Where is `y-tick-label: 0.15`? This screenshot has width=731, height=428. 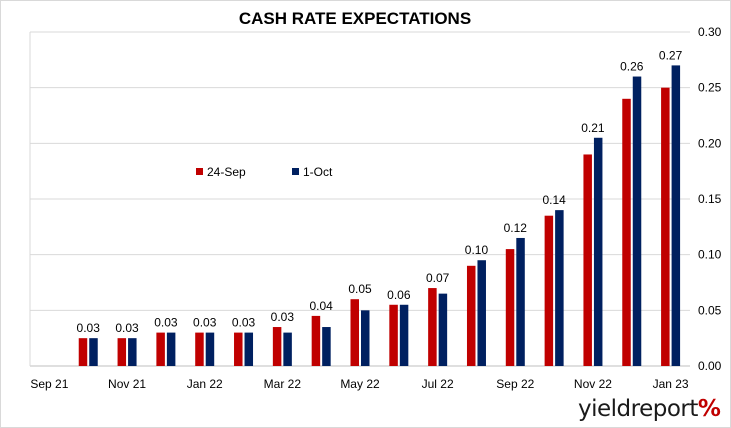
y-tick-label: 0.15 is located at coordinates (710, 199).